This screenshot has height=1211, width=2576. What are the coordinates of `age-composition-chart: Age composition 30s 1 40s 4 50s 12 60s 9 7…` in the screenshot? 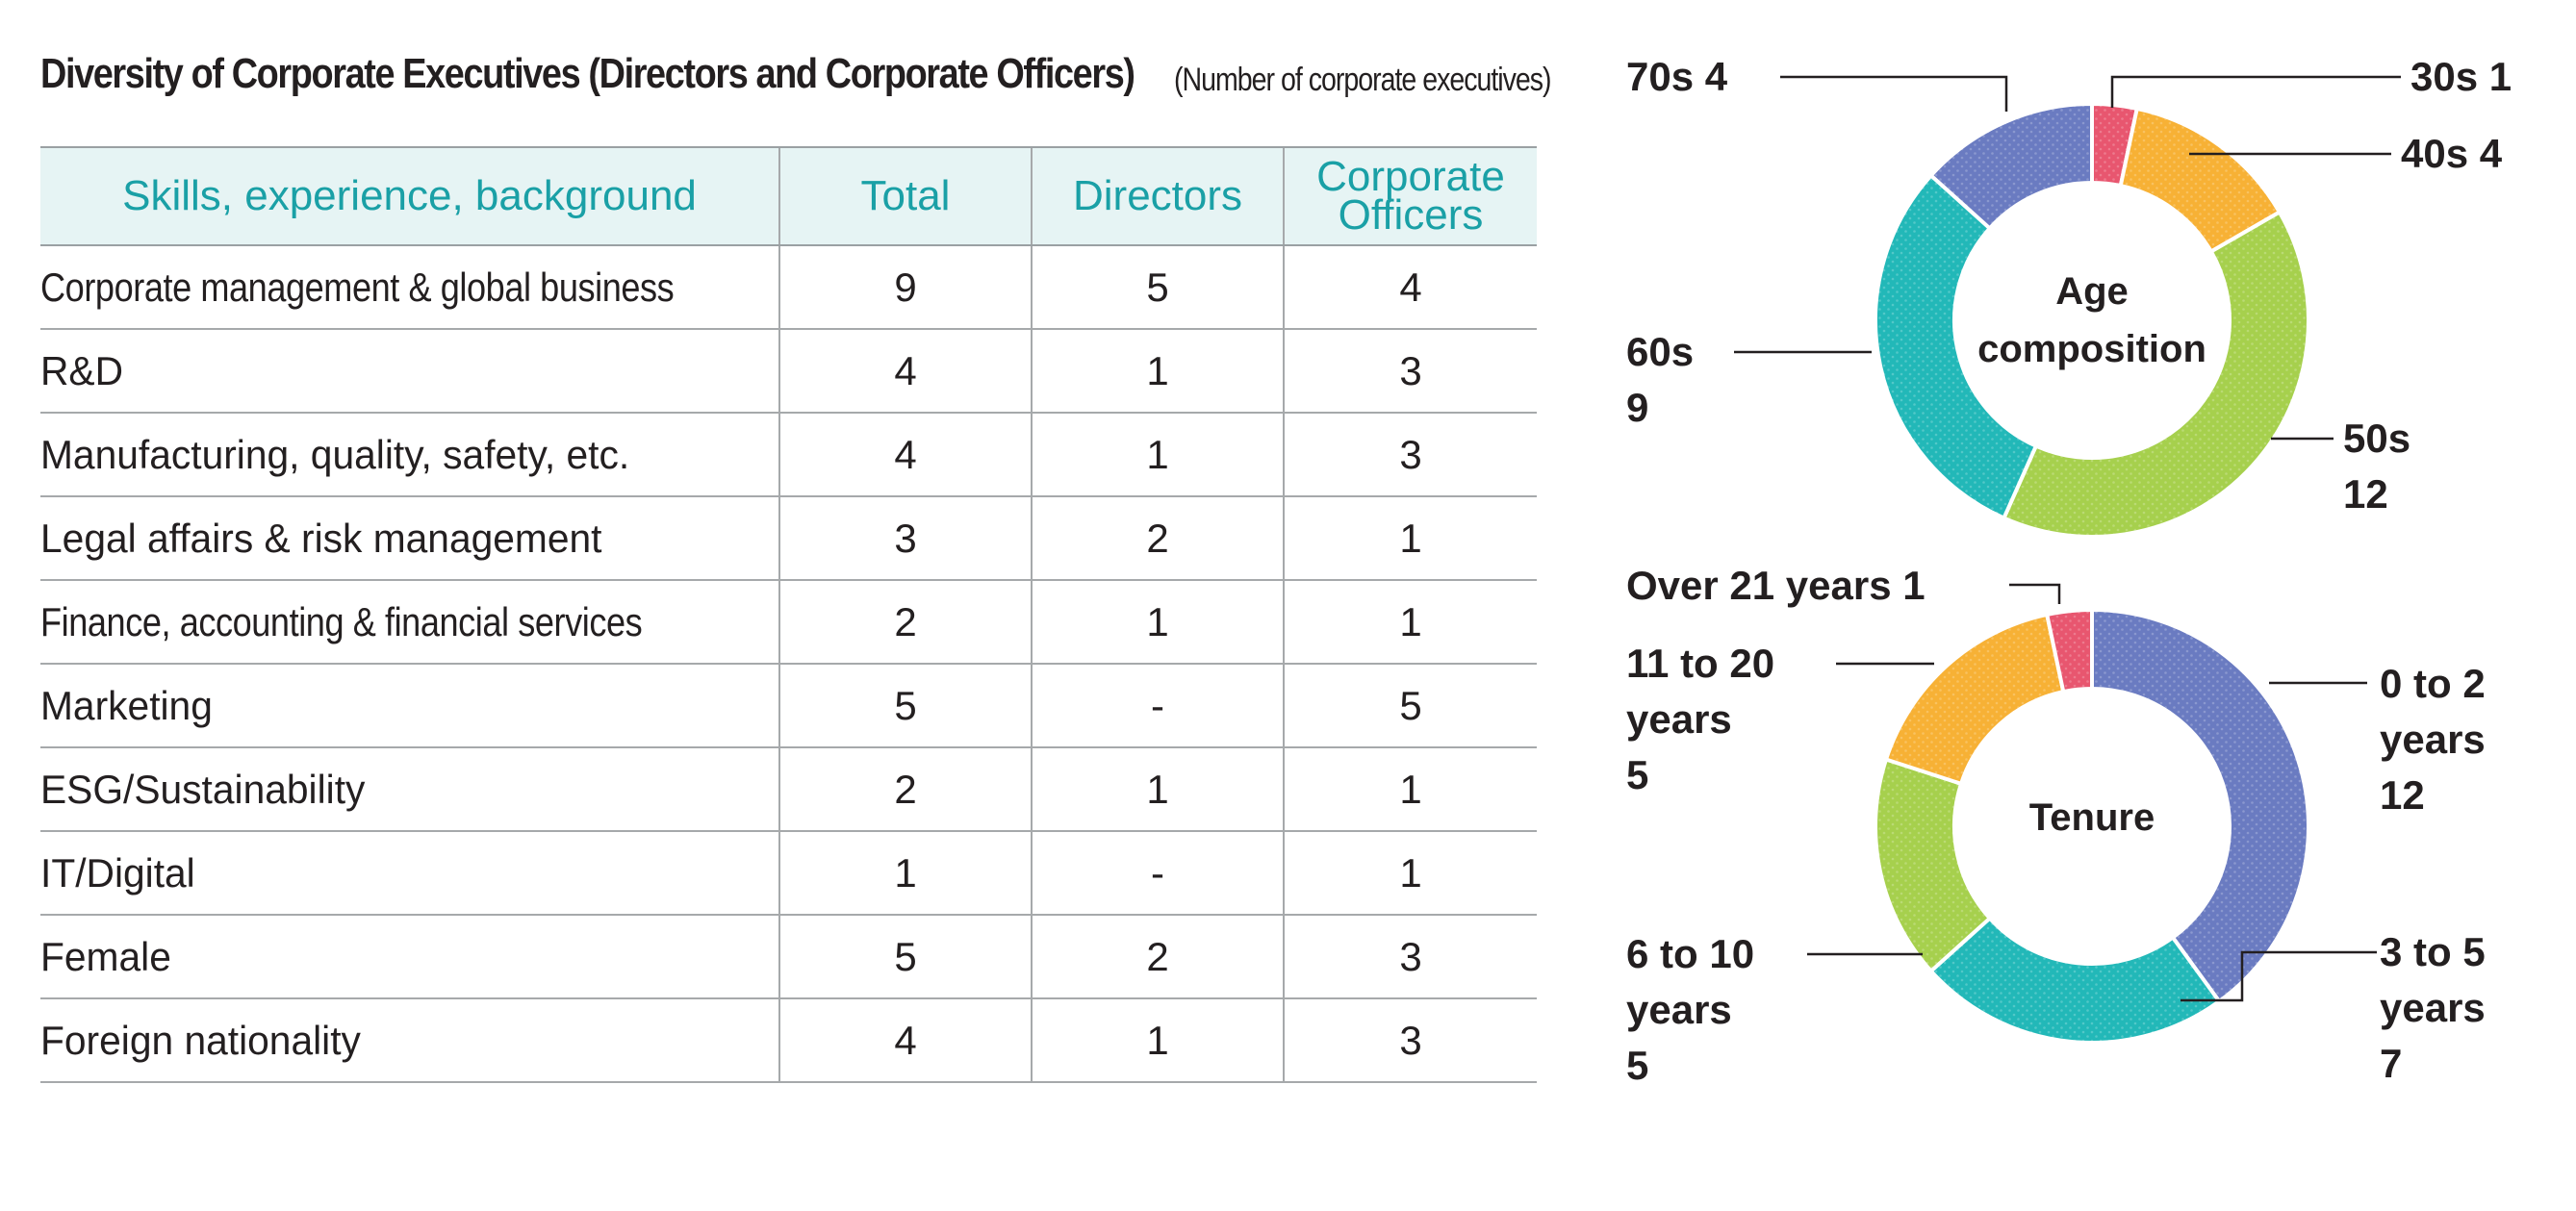 It's located at (2069, 296).